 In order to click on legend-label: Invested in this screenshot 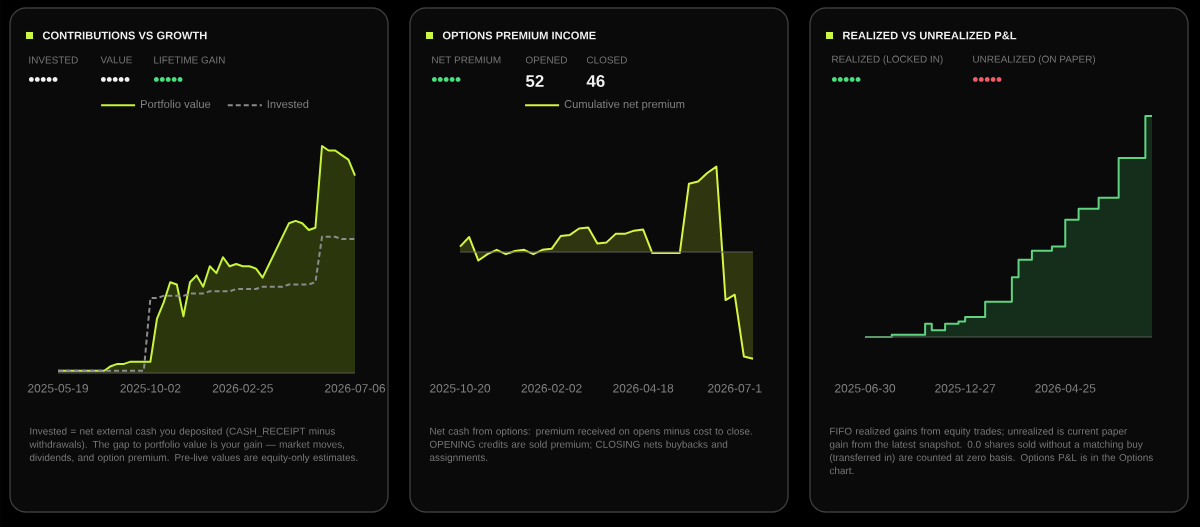, I will do `click(288, 103)`.